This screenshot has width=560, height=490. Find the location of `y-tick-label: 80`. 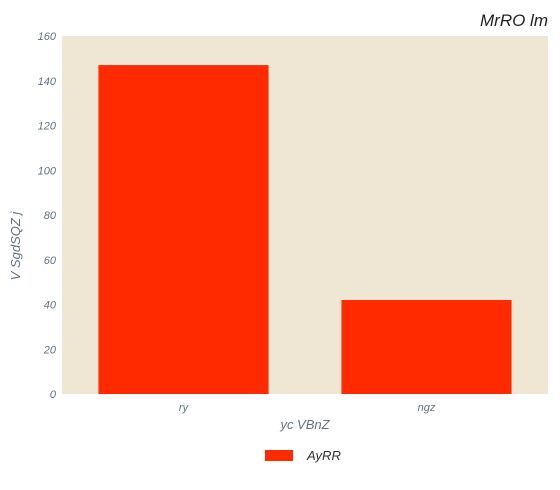

y-tick-label: 80 is located at coordinates (50, 216).